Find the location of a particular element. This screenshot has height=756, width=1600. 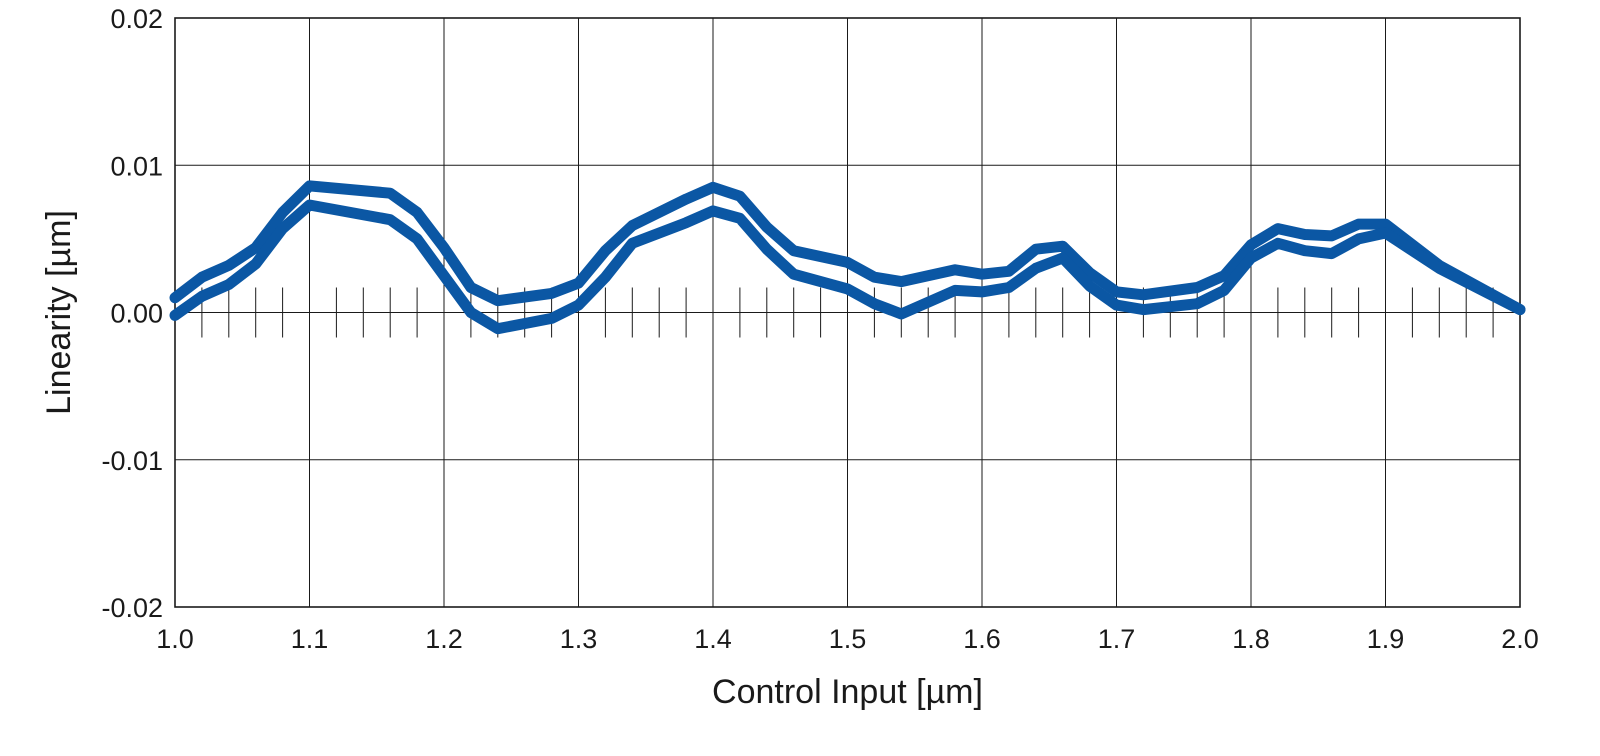

x-tick-label: 1.2 is located at coordinates (444, 639).